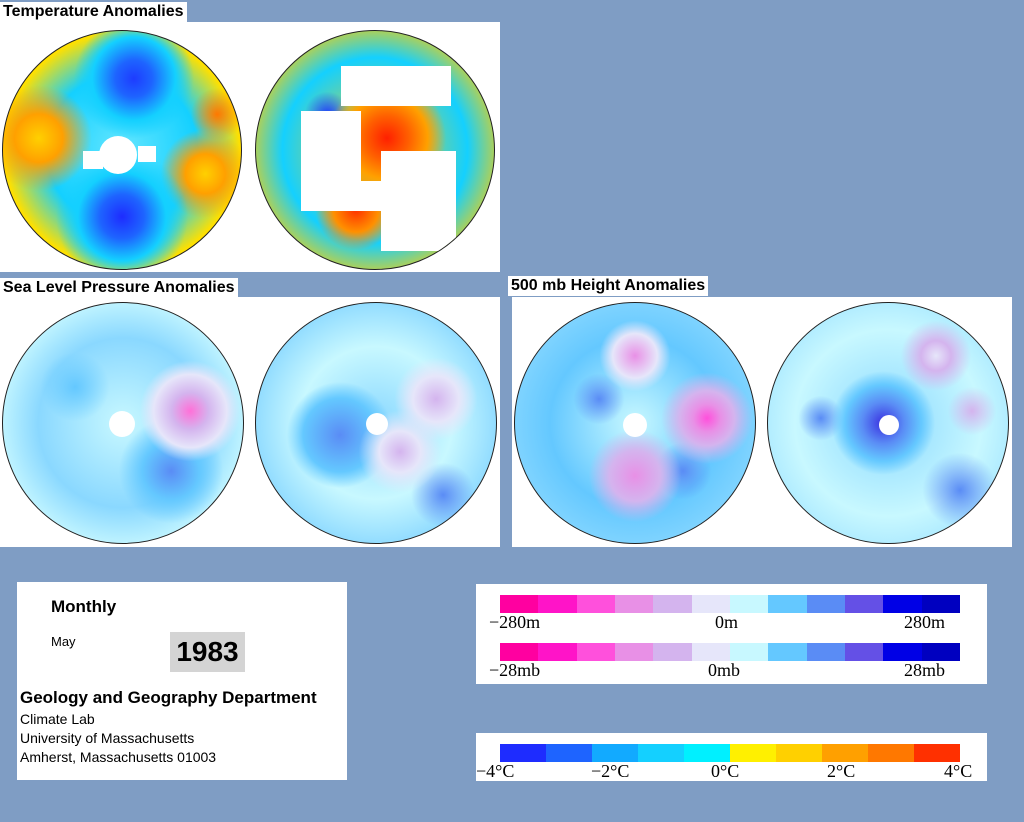 Image resolution: width=1024 pixels, height=822 pixels. What do you see at coordinates (724, 670) in the screenshot?
I see `pressure-scale-mid-label: 0mb` at bounding box center [724, 670].